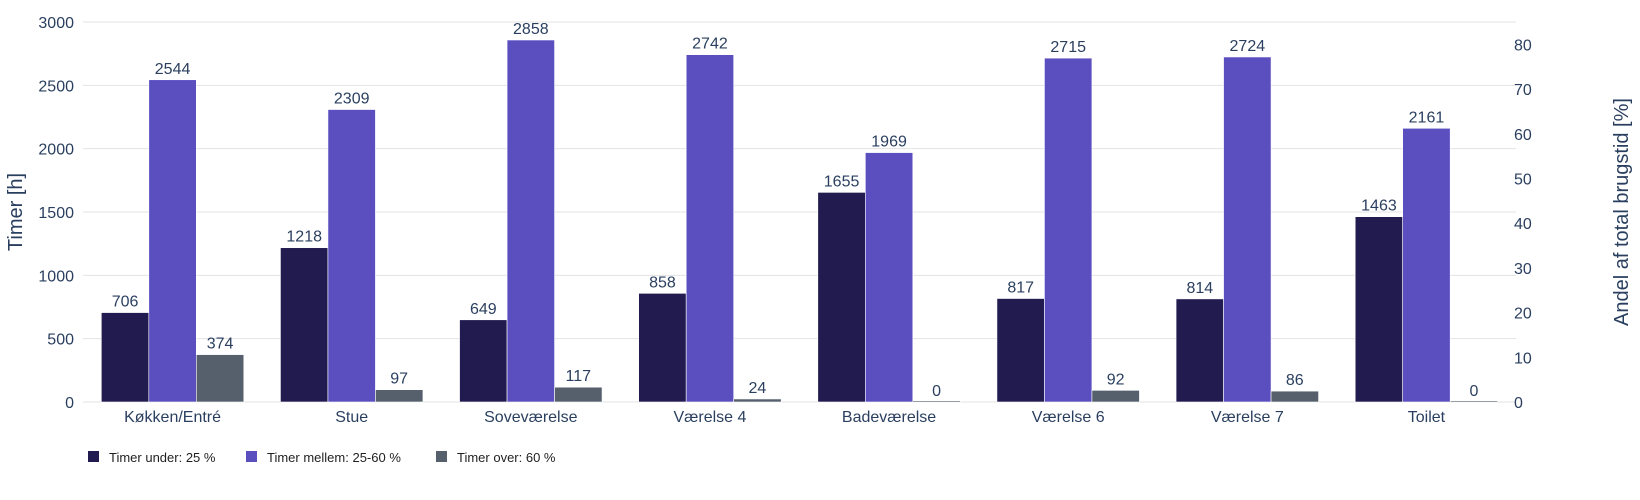 Image resolution: width=1640 pixels, height=500 pixels. I want to click on y-axis-right: 0 10 20 30 40 50 60 70 80, so click(1523, 224).